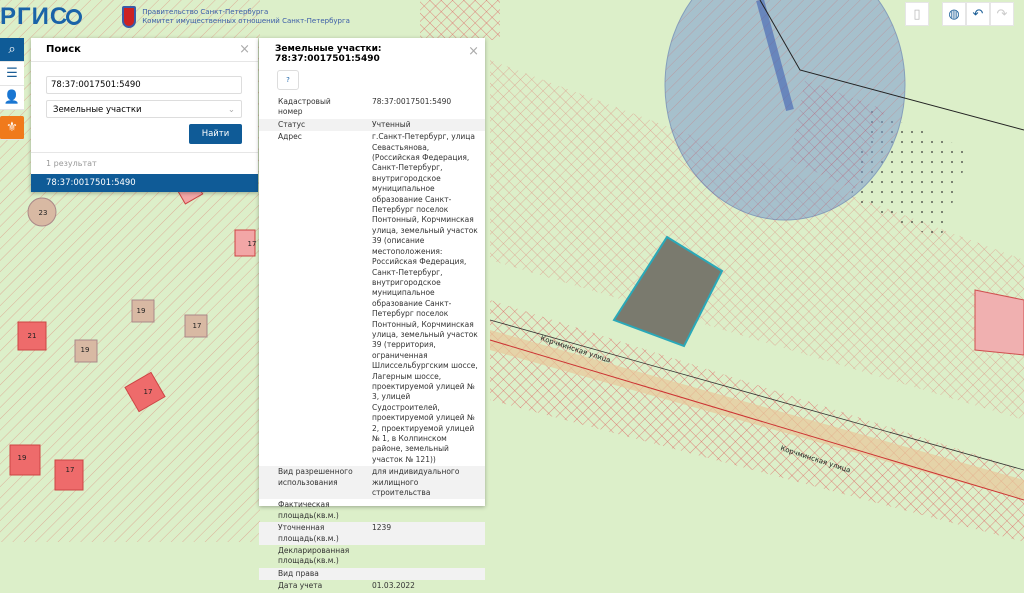  I want to click on table-row: Фактическая площадь(кв.м.), so click(372, 510).